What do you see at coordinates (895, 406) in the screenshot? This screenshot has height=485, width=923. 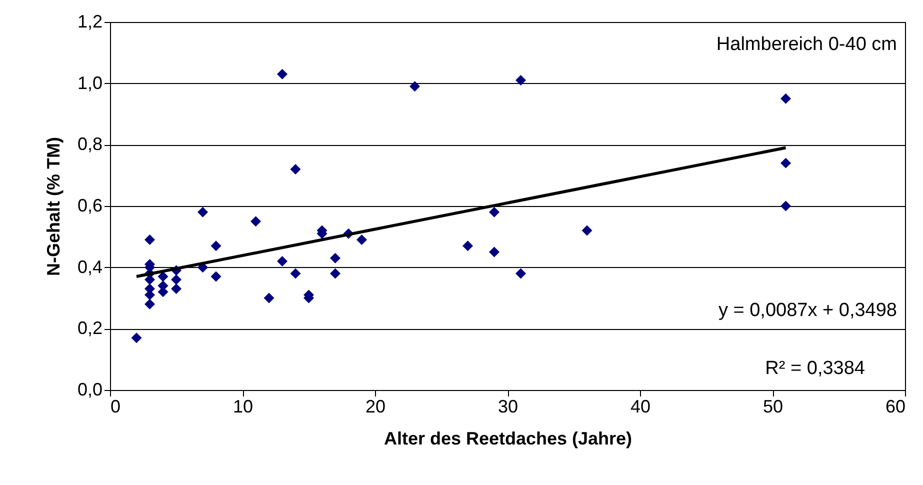 I see `x-tick-label: 60` at bounding box center [895, 406].